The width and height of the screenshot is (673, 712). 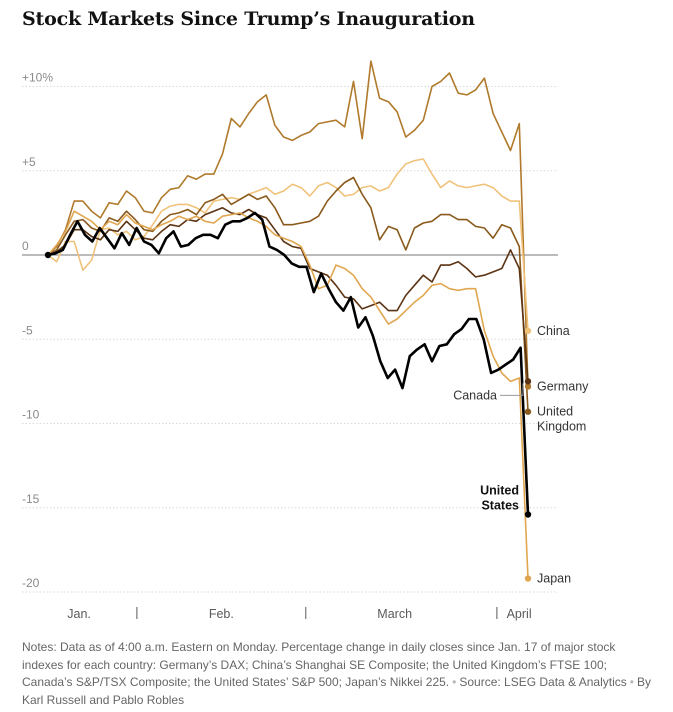 I want to click on end-point-united-kingdom, so click(x=528, y=411).